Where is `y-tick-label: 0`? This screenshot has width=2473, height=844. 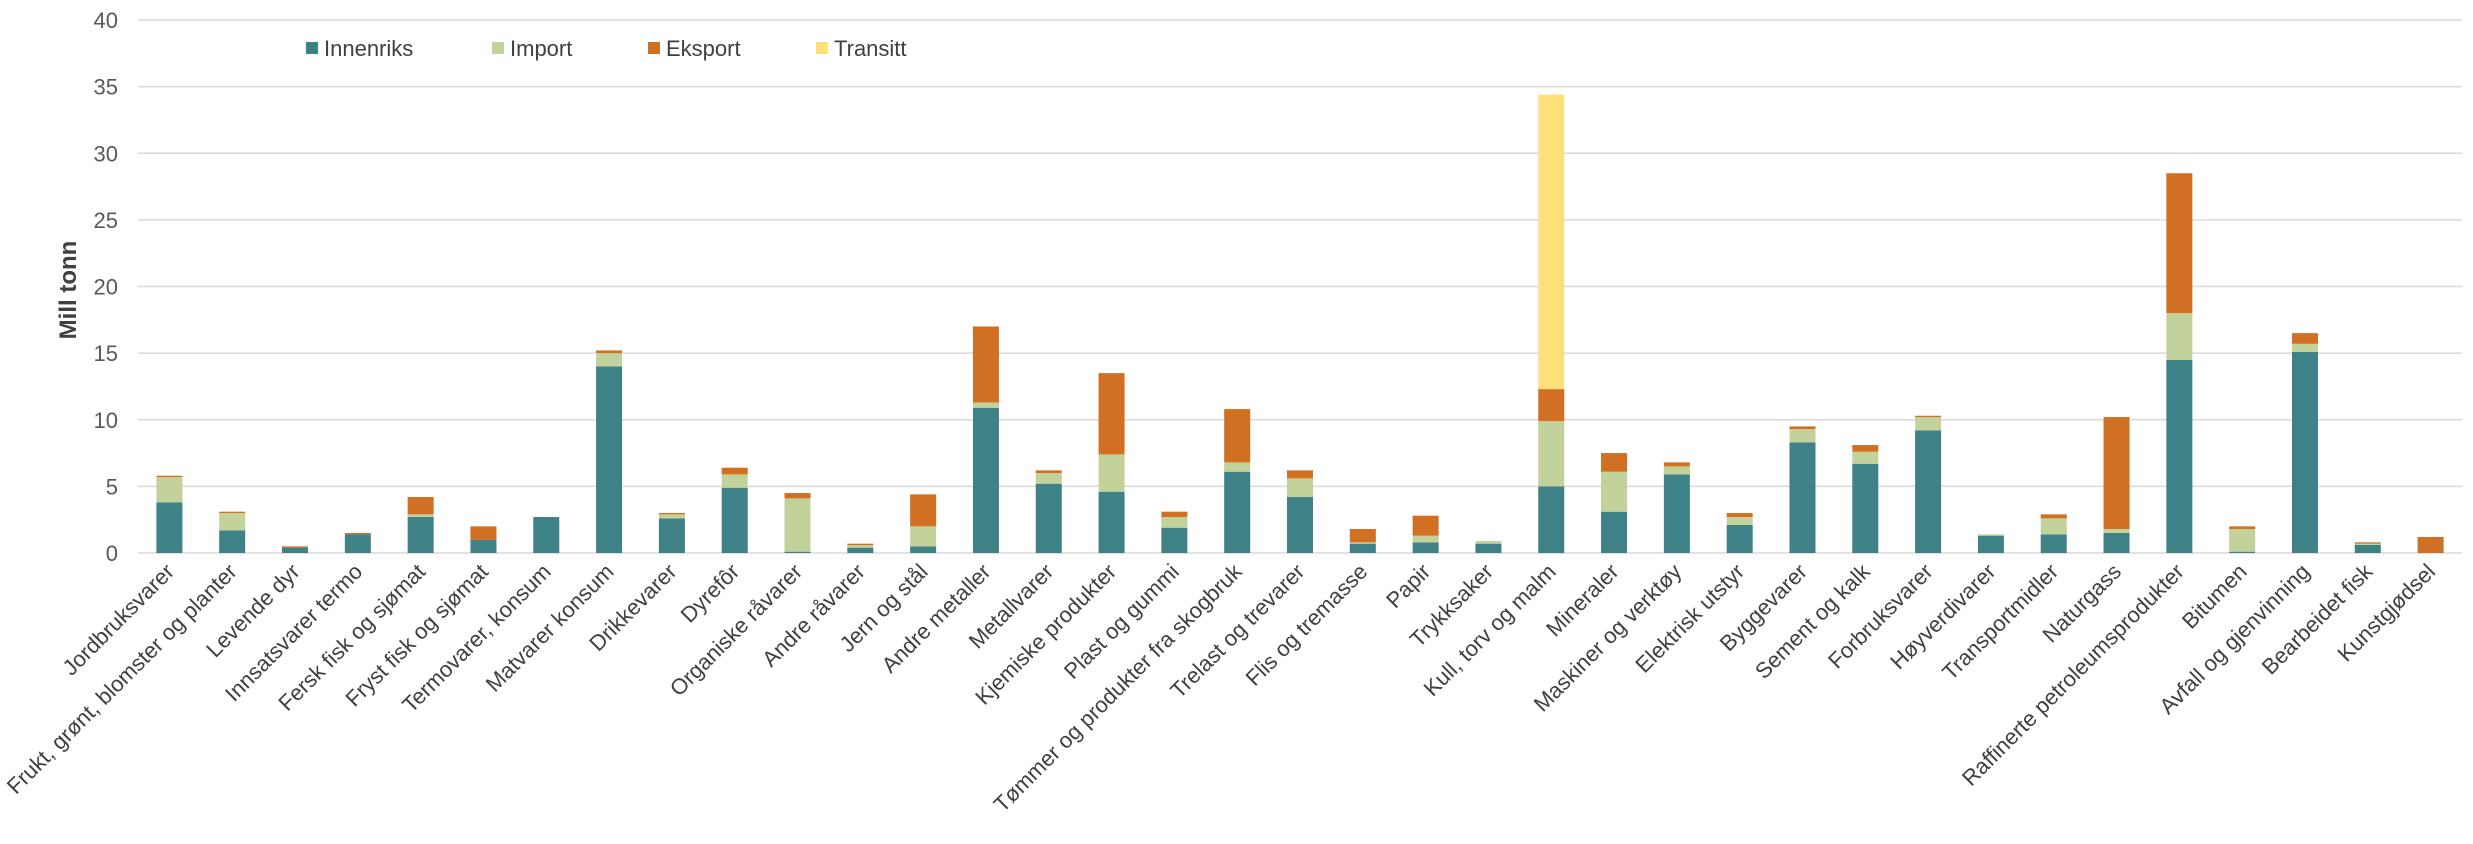 y-tick-label: 0 is located at coordinates (112, 553).